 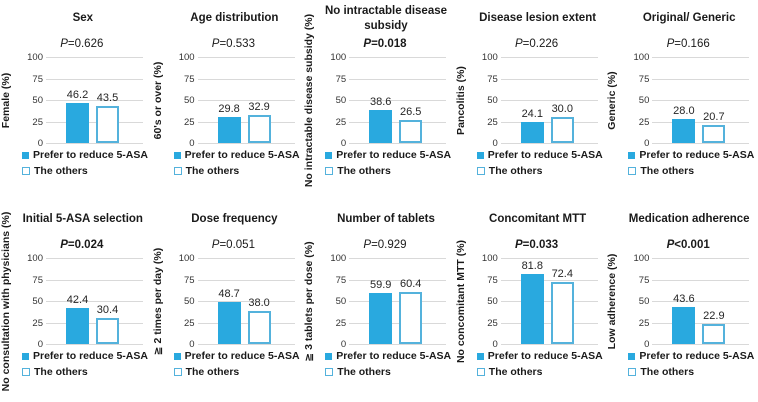 I want to click on bar-value-label: 30.0, so click(x=562, y=109).